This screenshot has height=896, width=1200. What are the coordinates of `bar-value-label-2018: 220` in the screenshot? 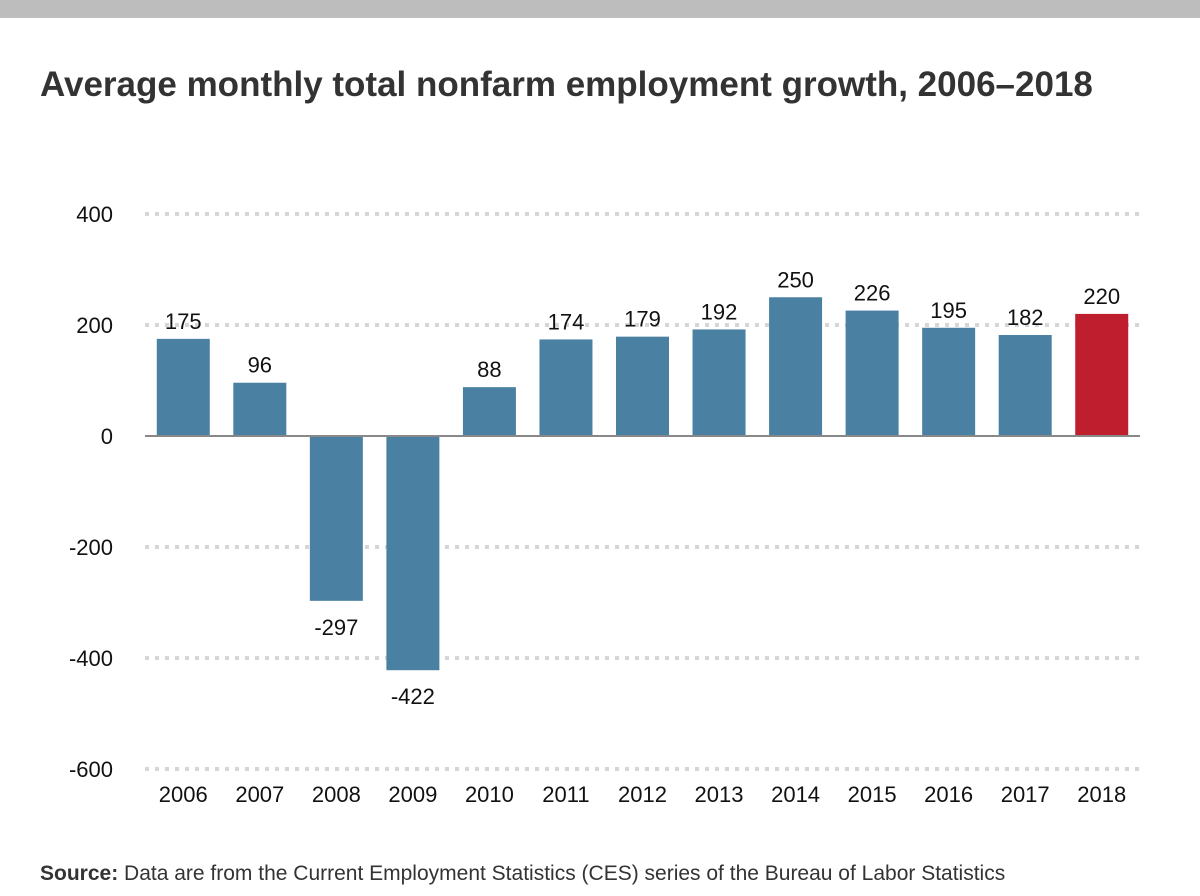 It's located at (1101, 296).